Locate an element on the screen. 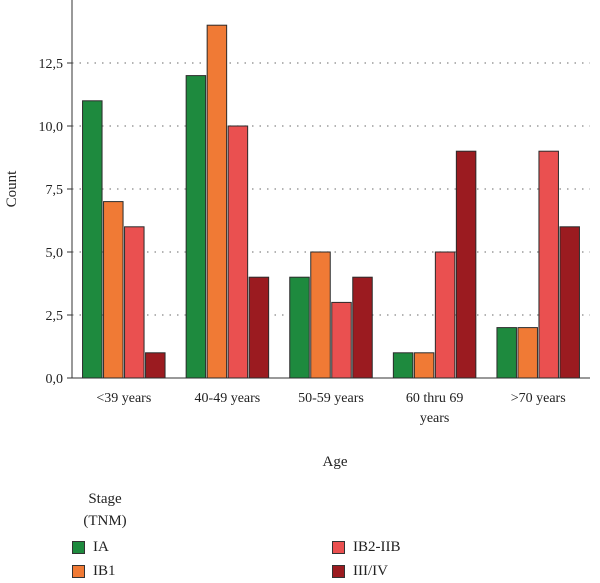 Image resolution: width=600 pixels, height=583 pixels. legend-label-ia: IA is located at coordinates (101, 546).